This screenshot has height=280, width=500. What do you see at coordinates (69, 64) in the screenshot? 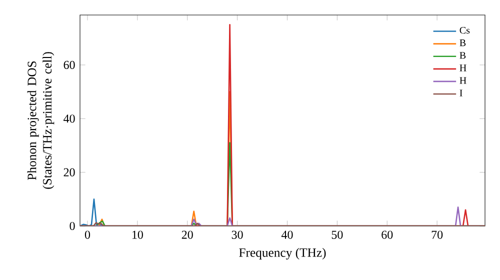
I see `y-tick-label: 60` at bounding box center [69, 64].